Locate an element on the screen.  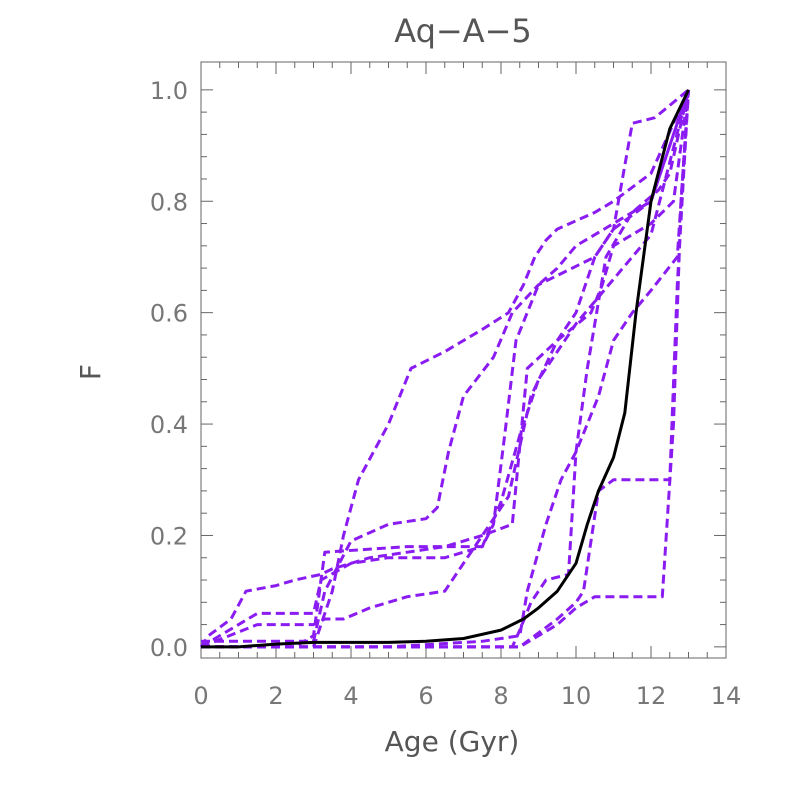
y-tick-label: 0.4 is located at coordinates (169, 425).